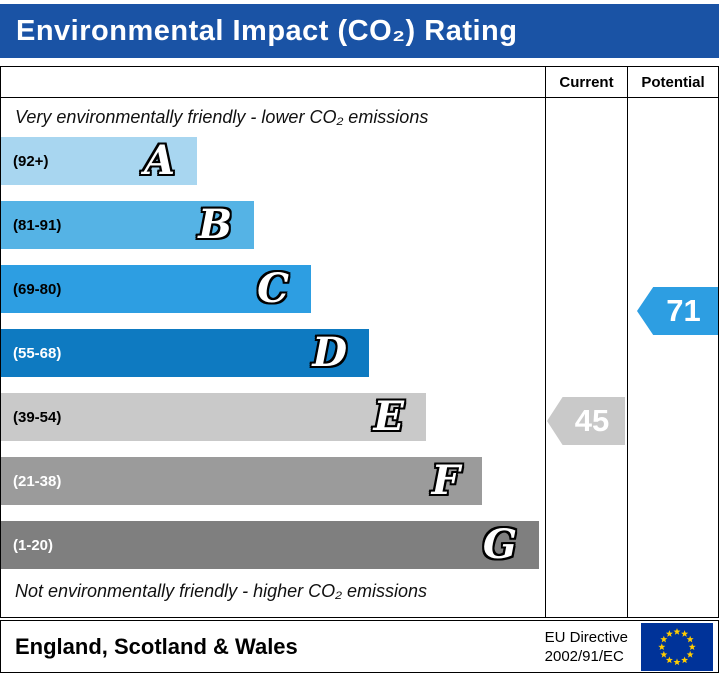 This screenshot has height=675, width=719. I want to click on page-title: Environmental Impact (CO₂) Rating, so click(267, 30).